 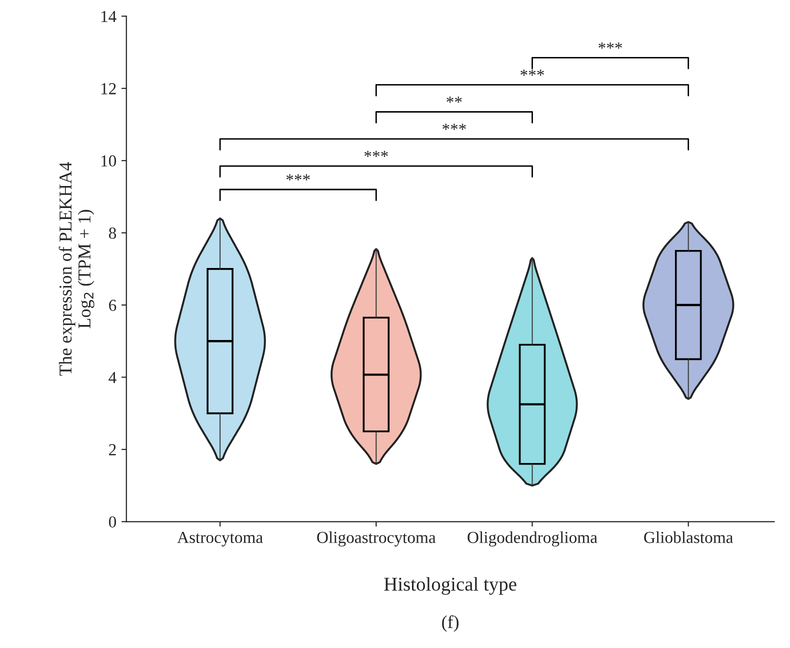 What do you see at coordinates (108, 88) in the screenshot?
I see `y-tick-label: 12` at bounding box center [108, 88].